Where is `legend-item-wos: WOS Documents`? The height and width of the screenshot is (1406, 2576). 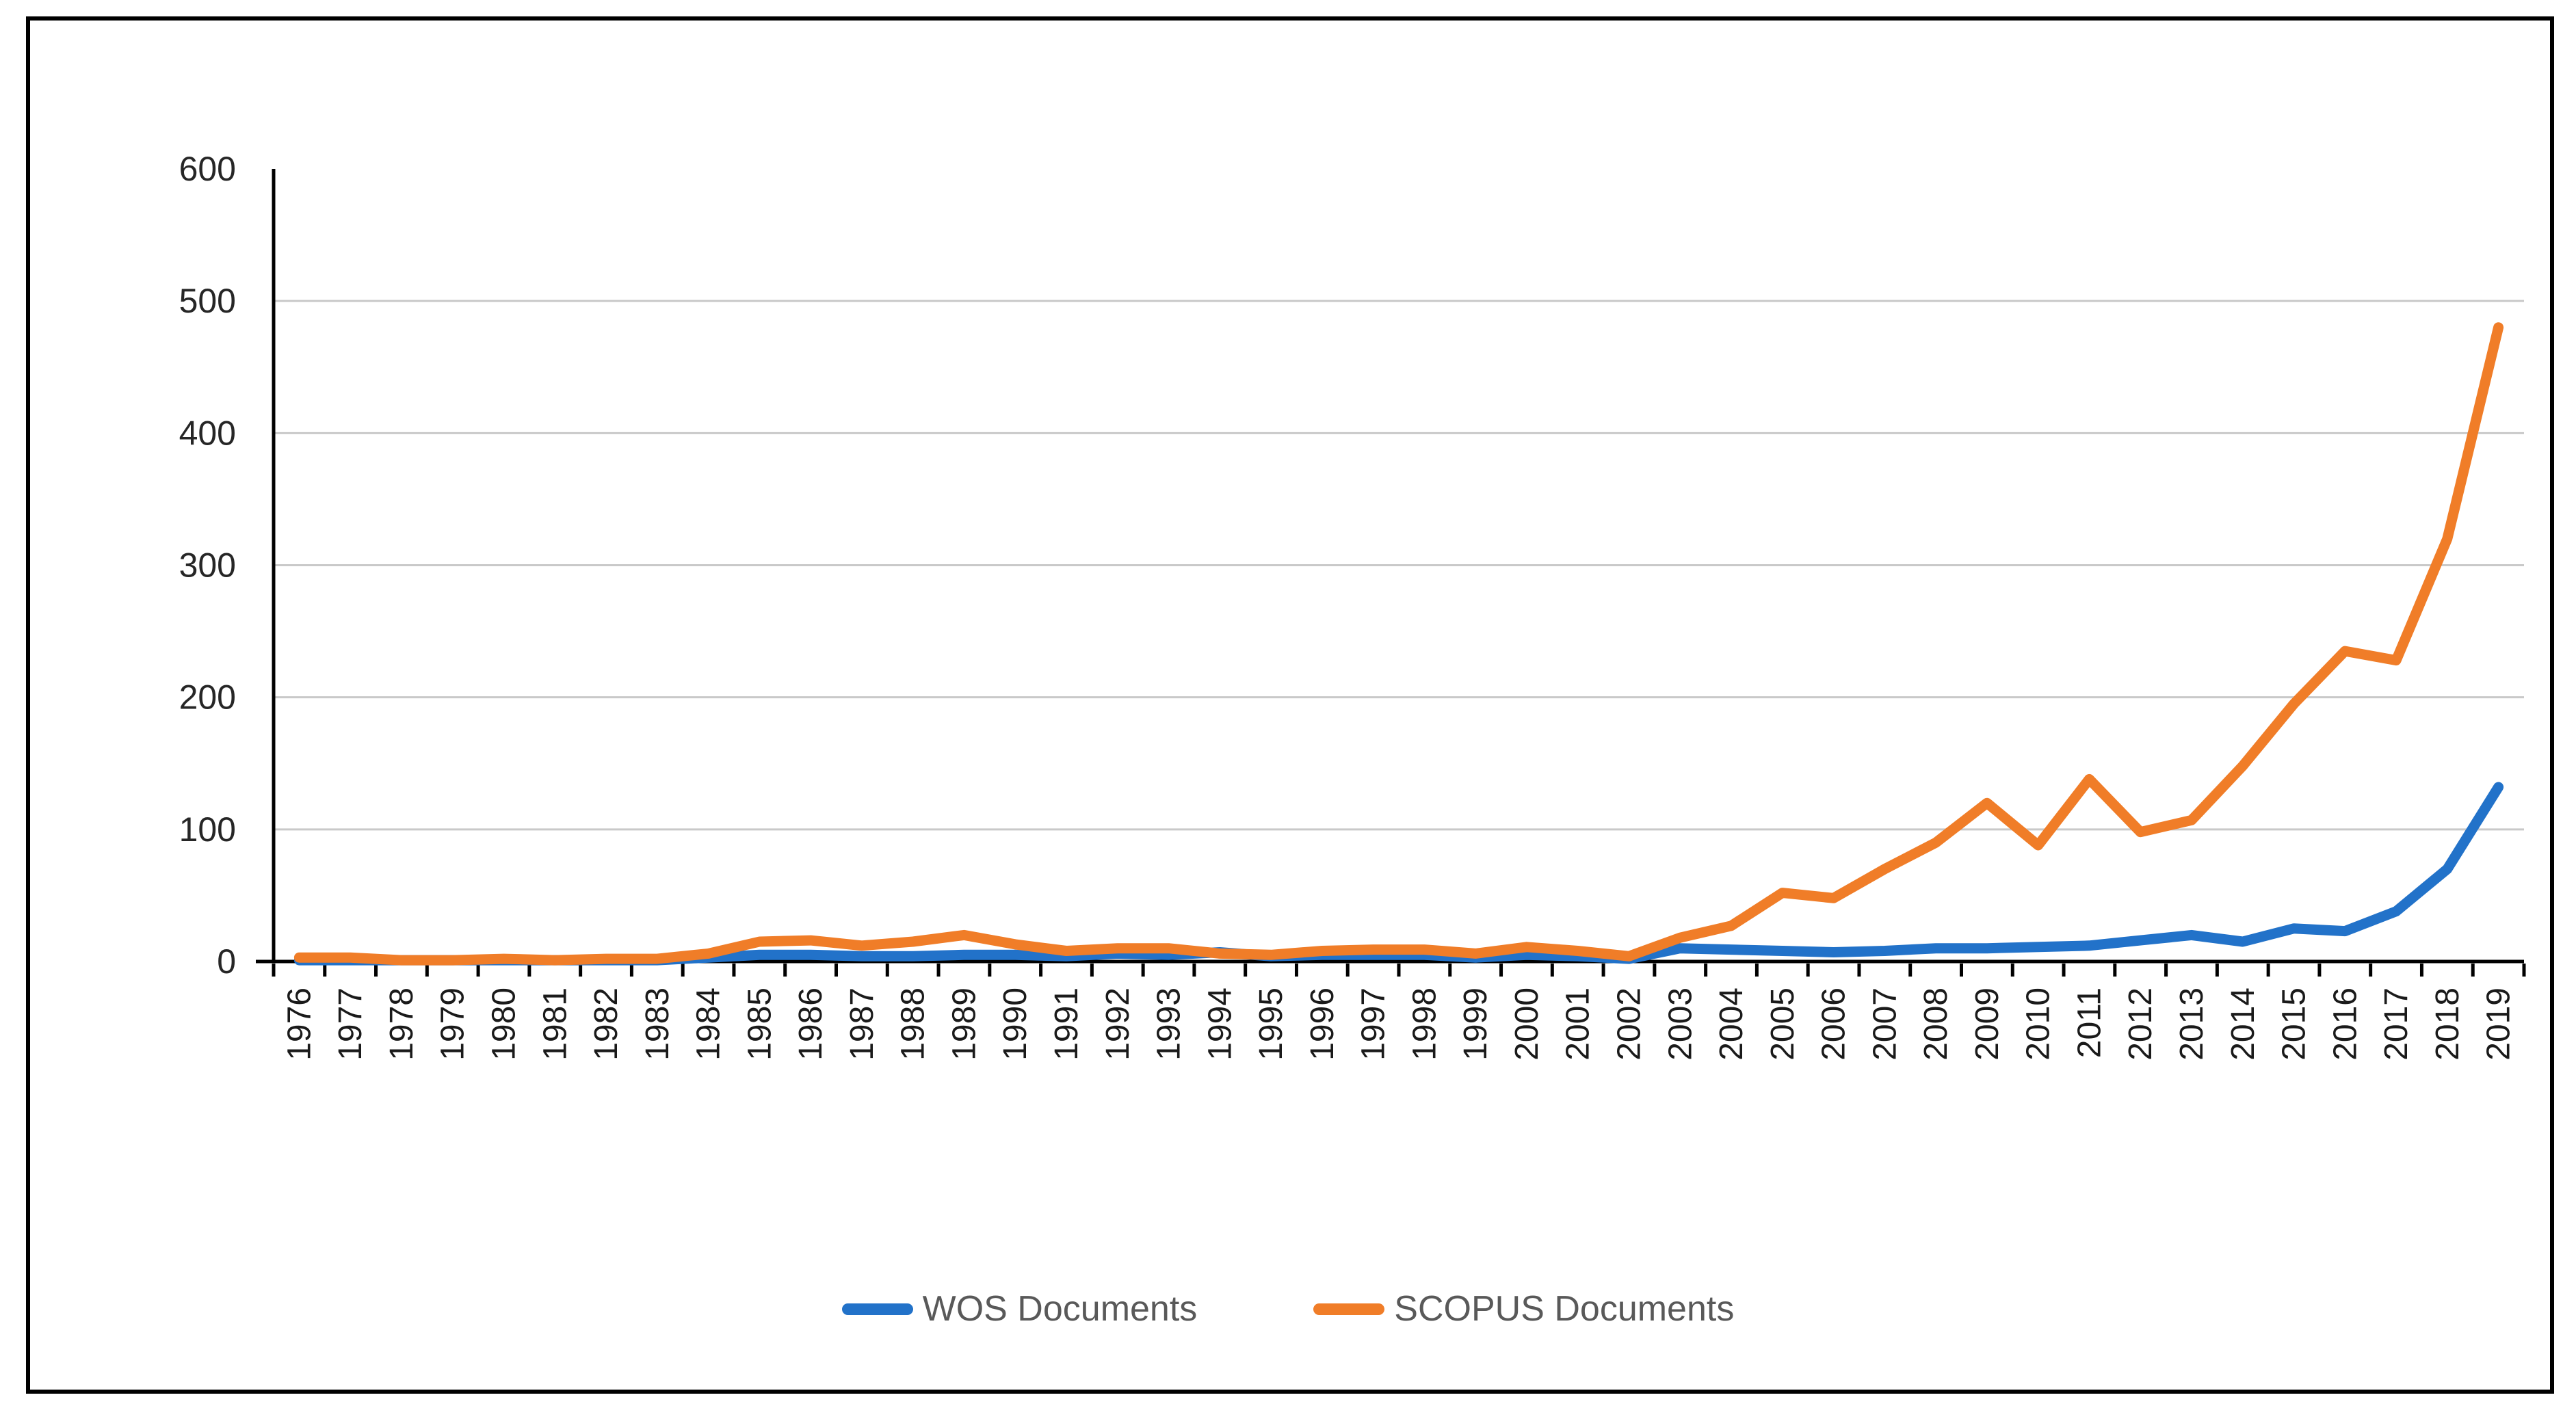 legend-item-wos: WOS Documents is located at coordinates (1019, 1309).